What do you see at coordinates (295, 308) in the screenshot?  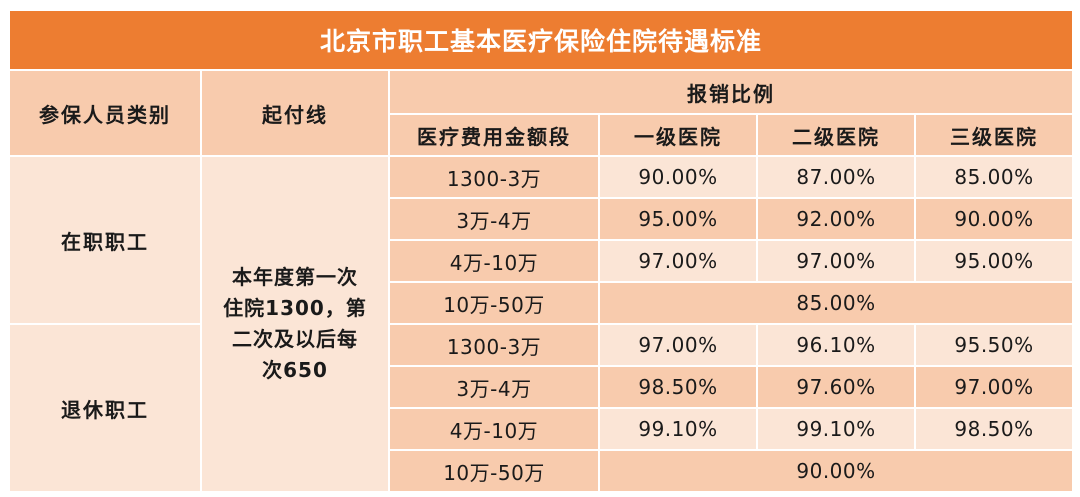 I see `deductible-line: 住院1300，第` at bounding box center [295, 308].